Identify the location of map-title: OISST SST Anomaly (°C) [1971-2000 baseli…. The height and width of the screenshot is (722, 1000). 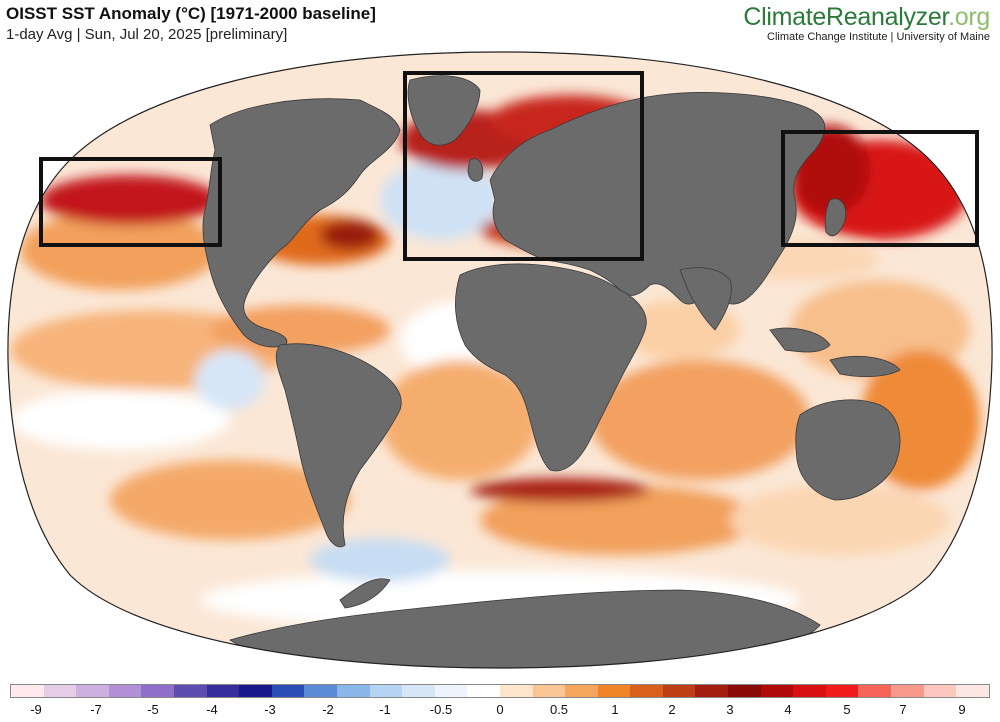
(191, 13).